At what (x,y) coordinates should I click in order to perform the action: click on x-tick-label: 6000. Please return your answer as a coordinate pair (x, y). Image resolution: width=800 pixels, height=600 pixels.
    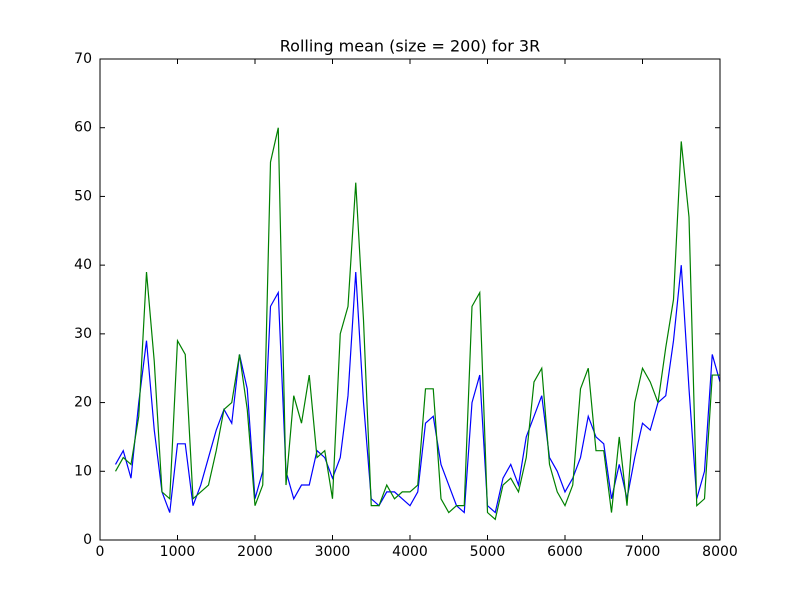
    Looking at the image, I should click on (565, 552).